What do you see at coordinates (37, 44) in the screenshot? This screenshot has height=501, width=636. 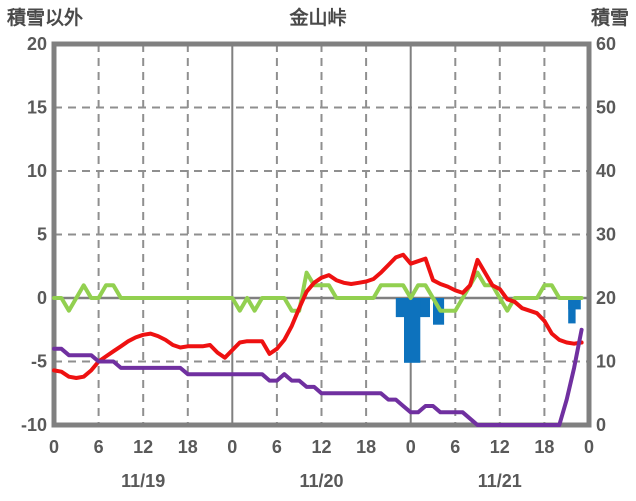 I see `y-axis-tick-label-left: 20` at bounding box center [37, 44].